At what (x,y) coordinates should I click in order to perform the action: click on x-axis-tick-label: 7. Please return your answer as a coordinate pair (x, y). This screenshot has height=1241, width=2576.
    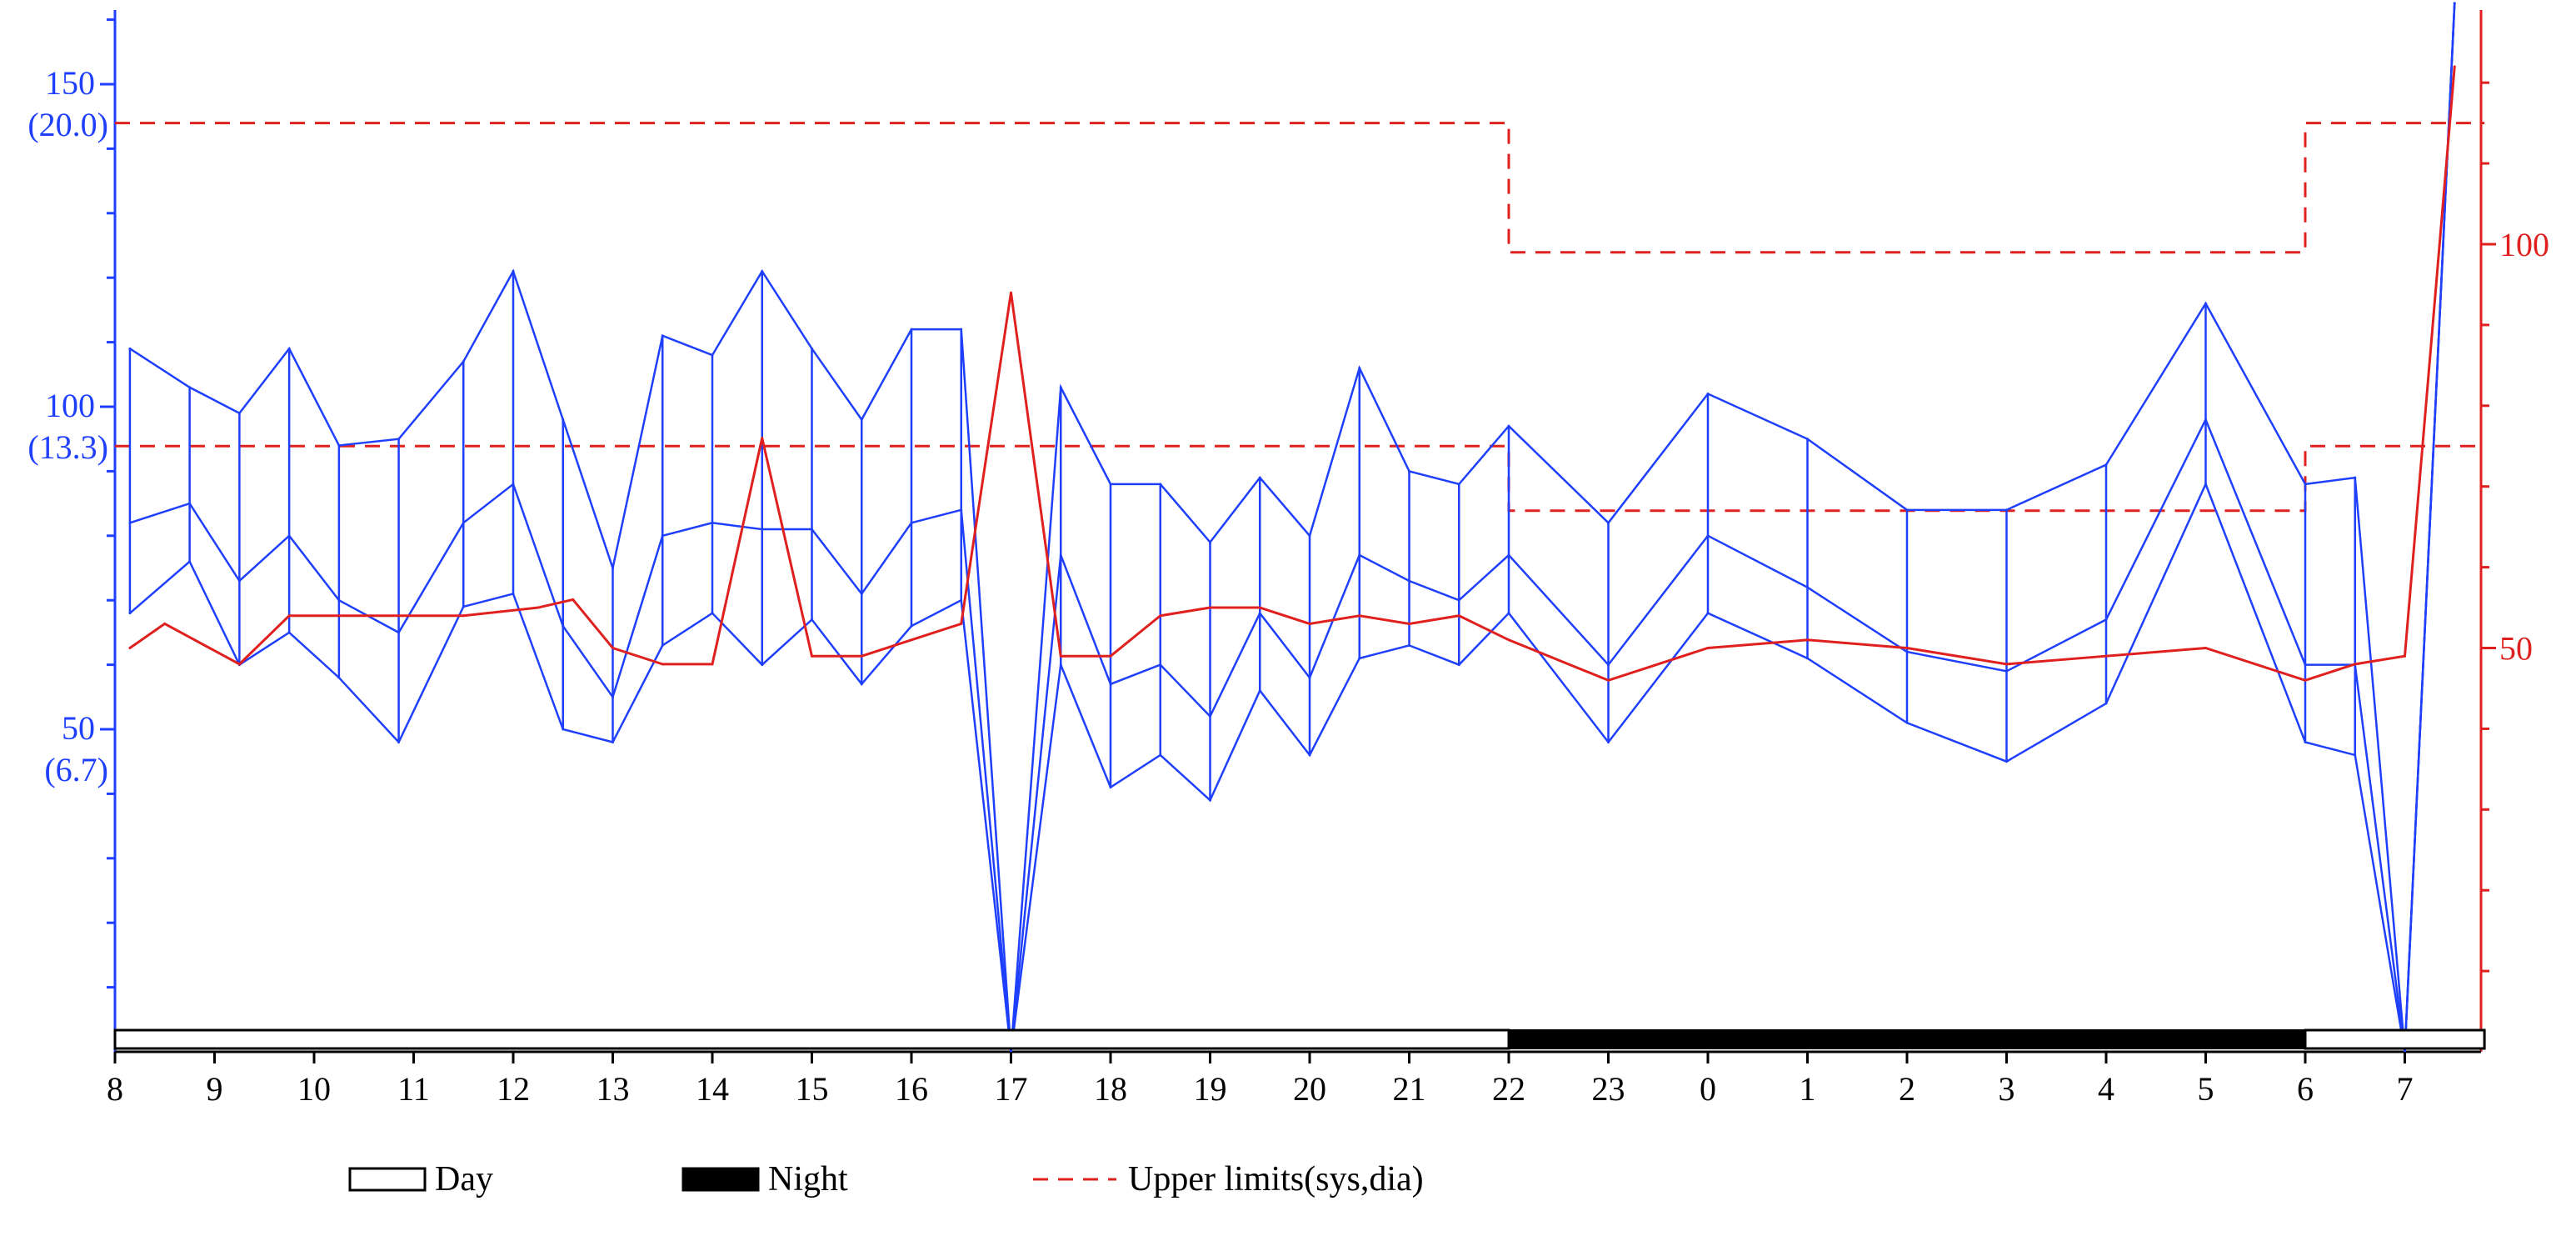
    Looking at the image, I should click on (2405, 1089).